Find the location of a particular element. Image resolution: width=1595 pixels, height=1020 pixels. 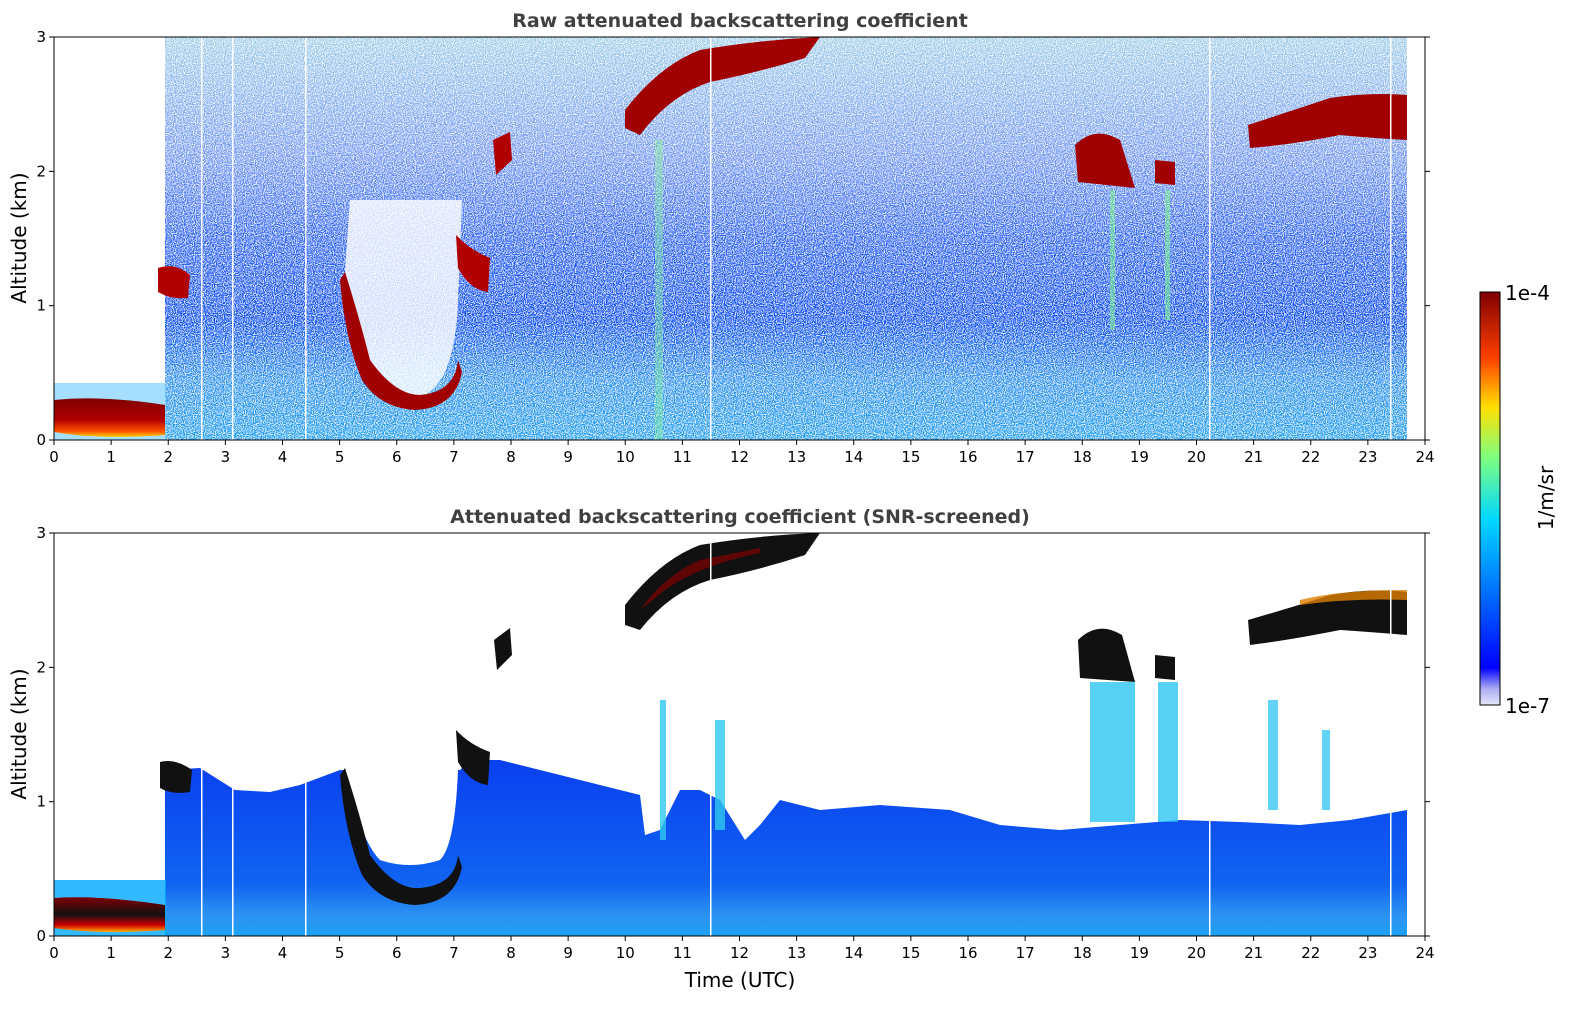

colorbar: 1e-4 1e-7 1/m/sr is located at coordinates (1518, 499).